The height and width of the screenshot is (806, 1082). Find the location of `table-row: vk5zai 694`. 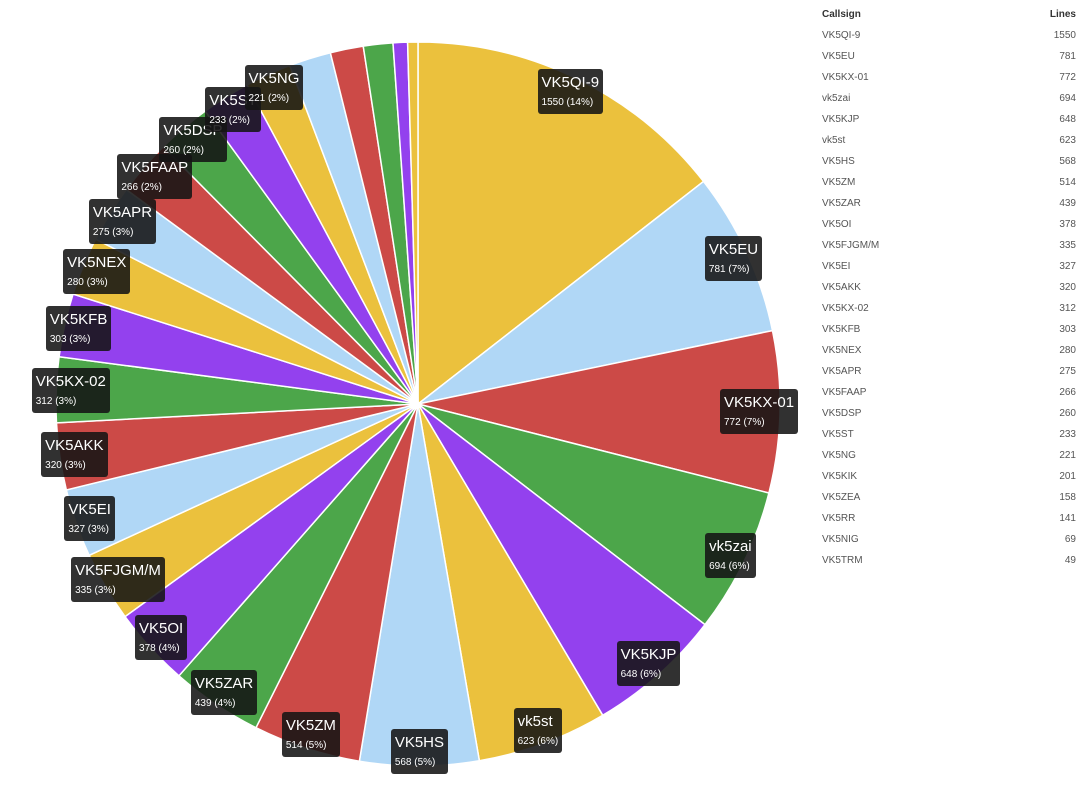

table-row: vk5zai 694 is located at coordinates (948, 98).